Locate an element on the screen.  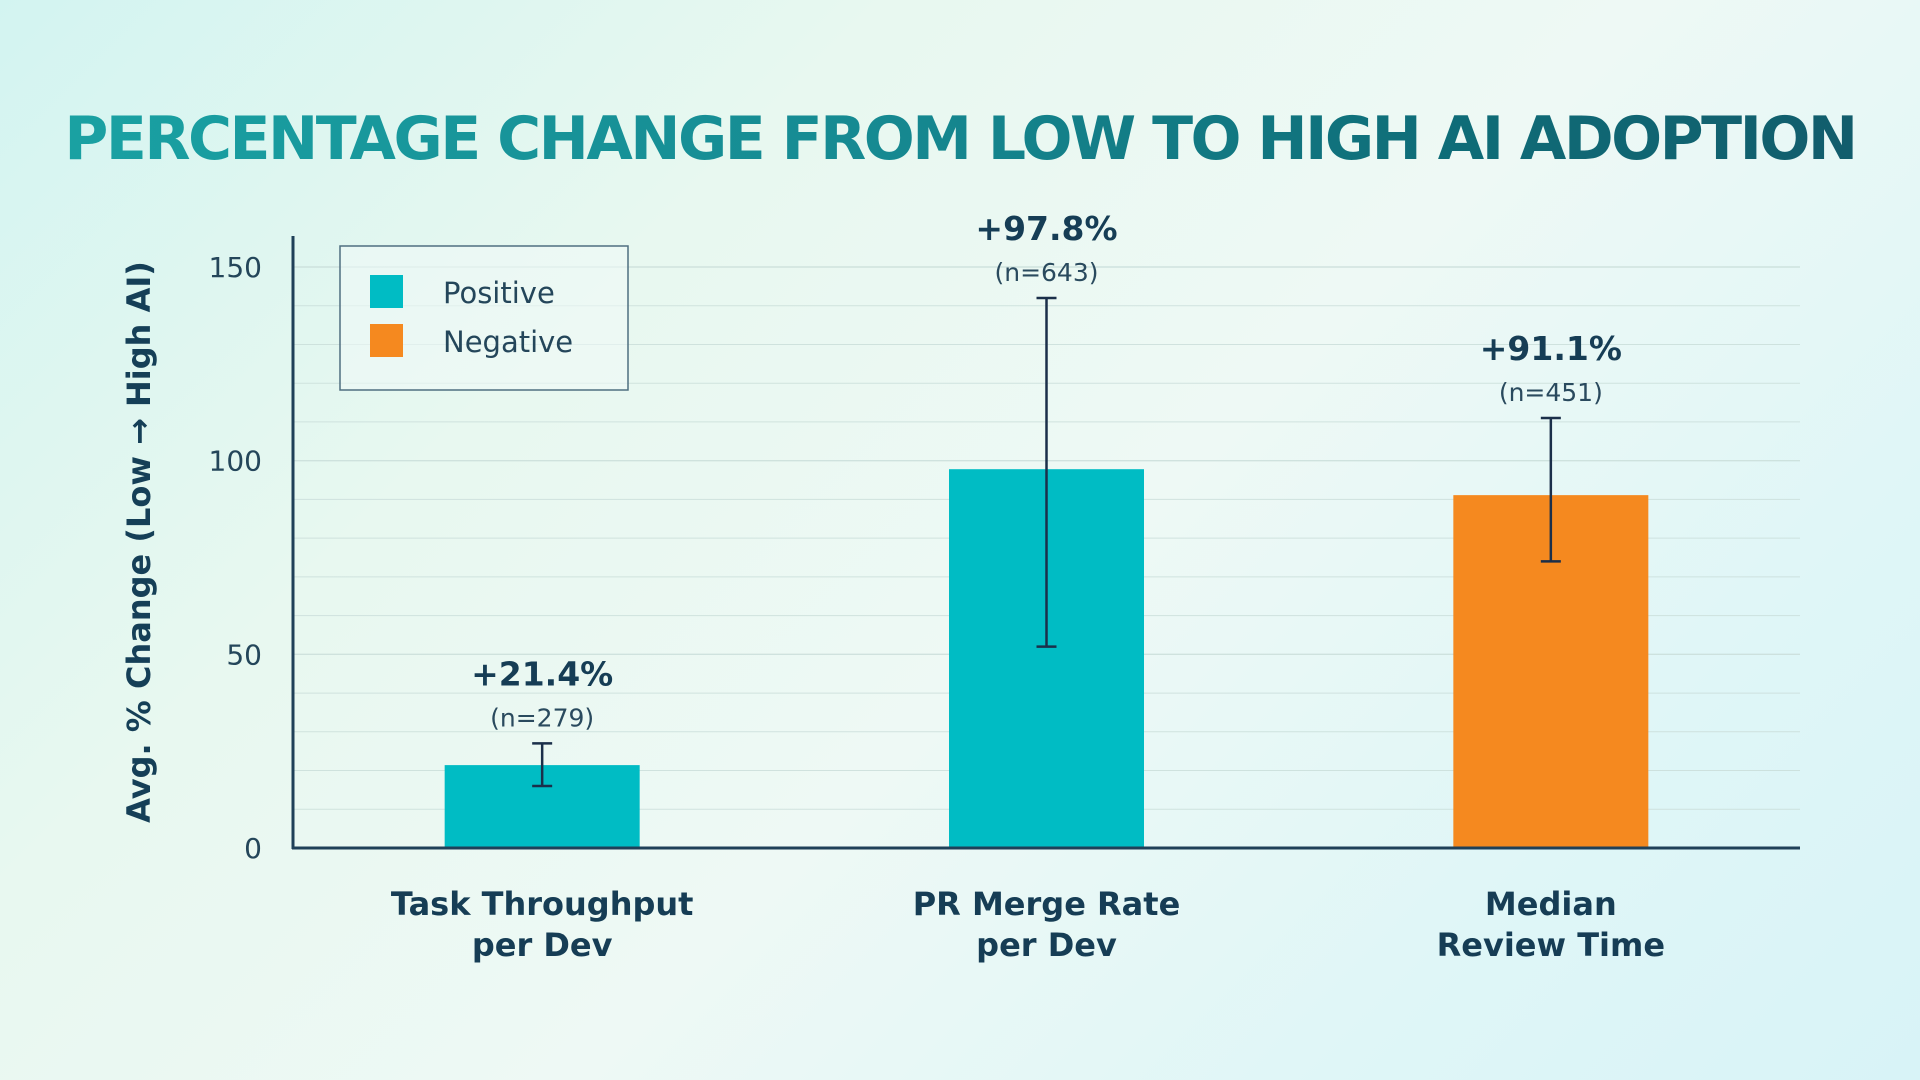
x-category-label: Task Throughput is located at coordinates (542, 904).